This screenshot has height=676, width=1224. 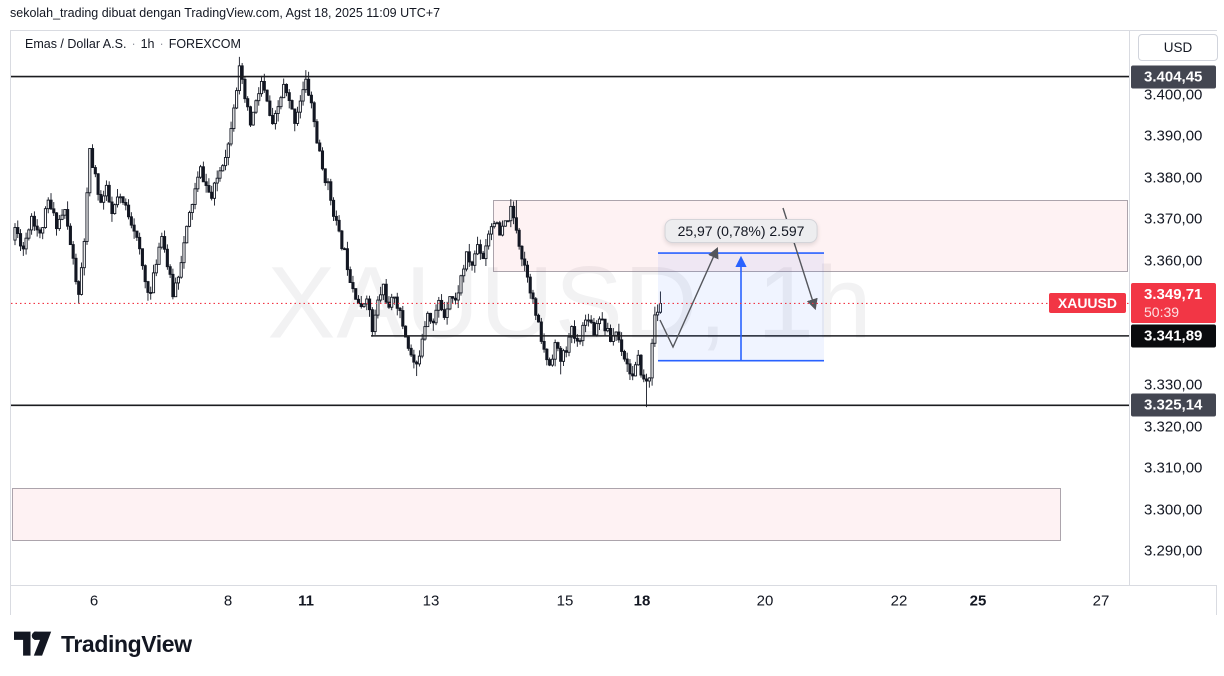 I want to click on time-label: 18, so click(x=642, y=600).